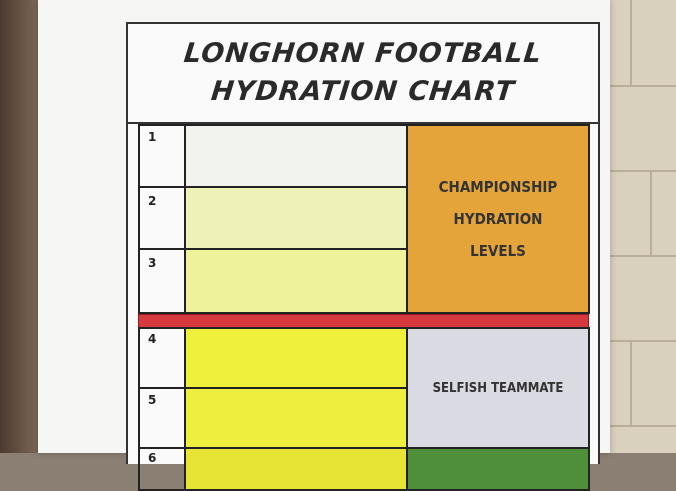  What do you see at coordinates (498, 251) in the screenshot?
I see `championship-line3: LEVELS` at bounding box center [498, 251].